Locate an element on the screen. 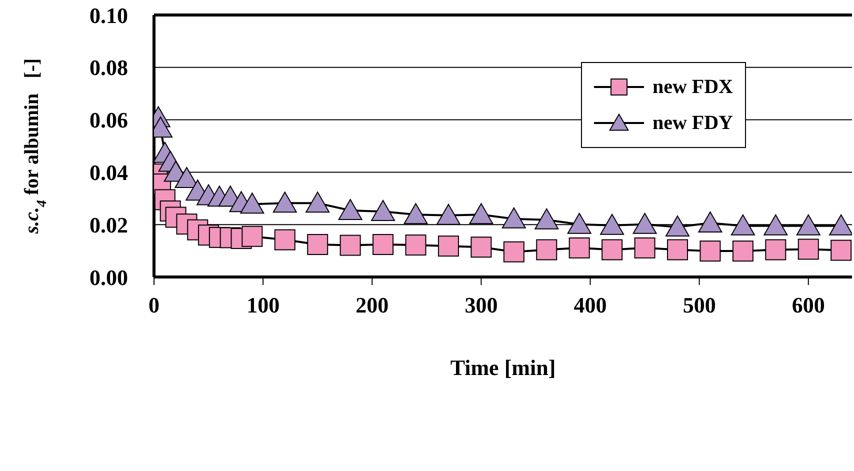 Image resolution: width=854 pixels, height=471 pixels. y-tick-label: 0.04 is located at coordinates (109, 173).